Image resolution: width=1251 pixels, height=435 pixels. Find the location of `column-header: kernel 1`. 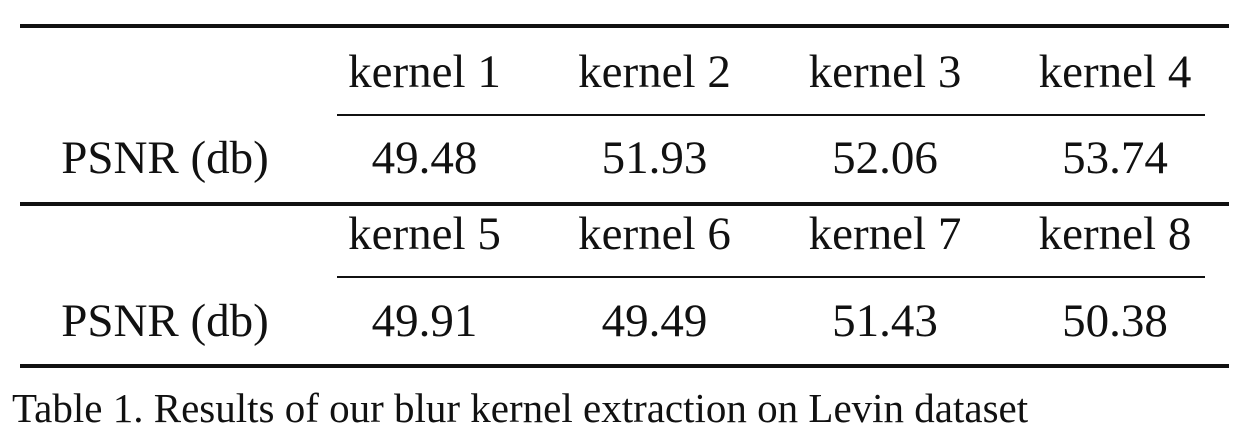

column-header: kernel 1 is located at coordinates (424, 72).